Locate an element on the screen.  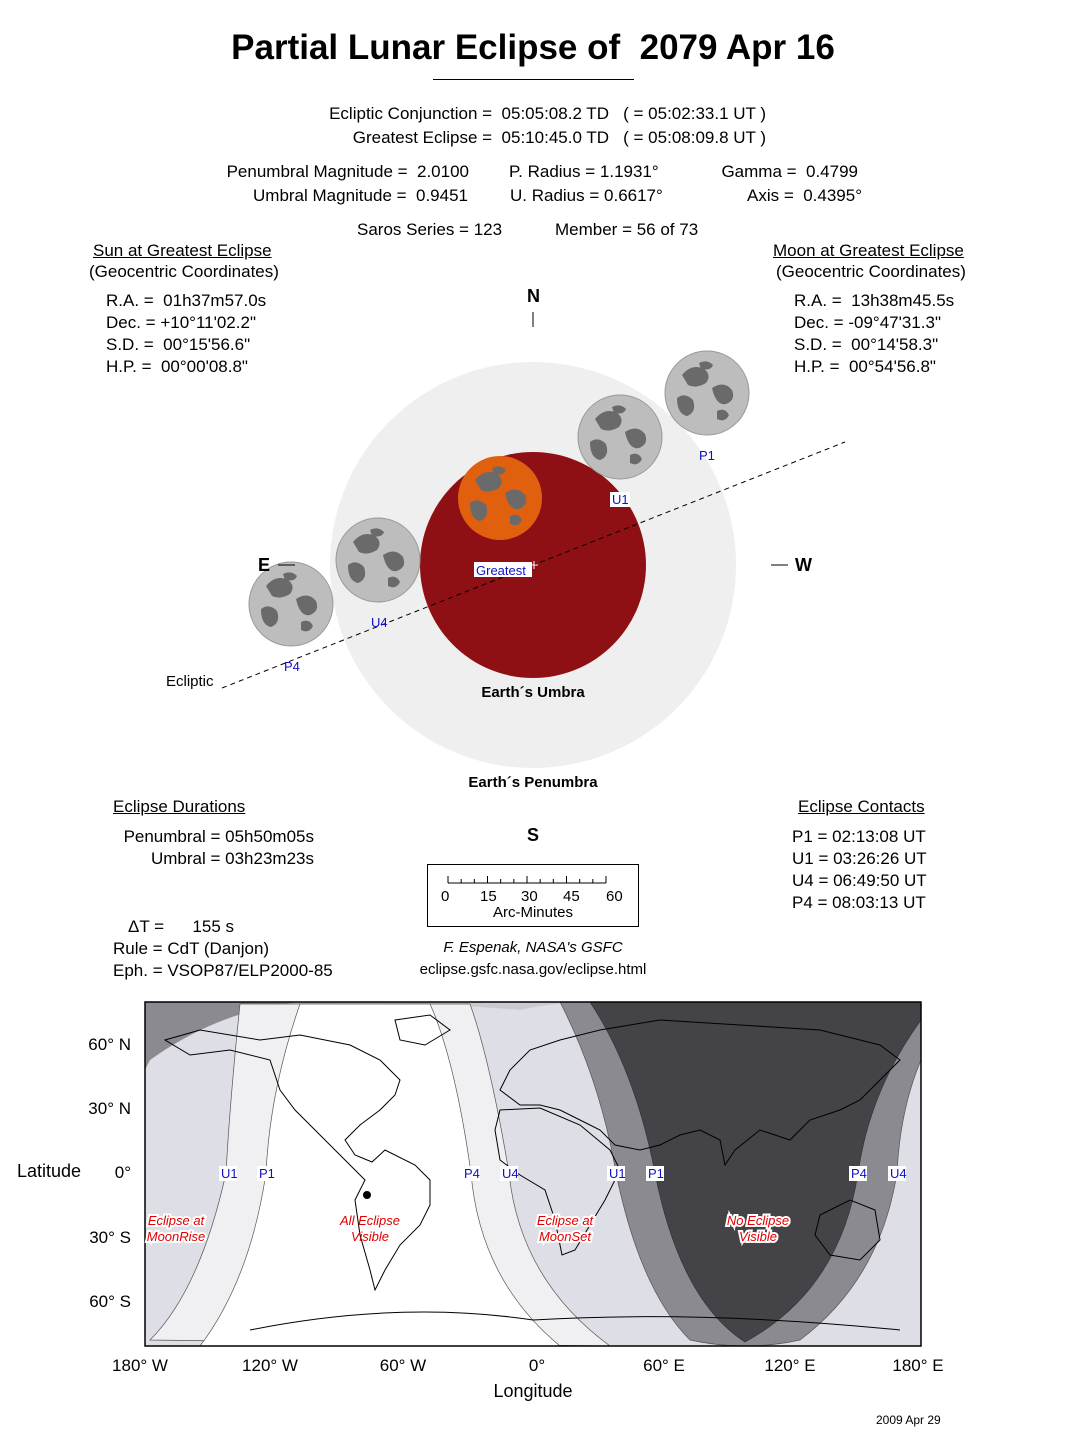
saros-member: Member = 56 of 73 is located at coordinates (627, 229).